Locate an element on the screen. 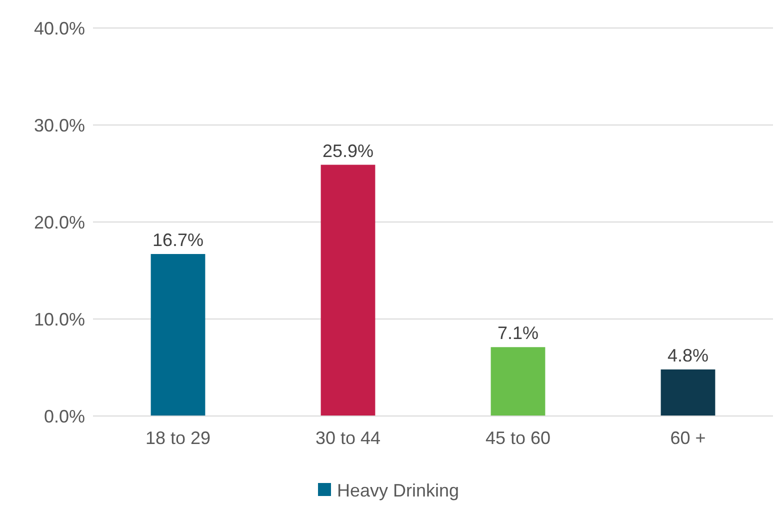 The width and height of the screenshot is (775, 508). y-tick-label: 40.0% is located at coordinates (59, 28).